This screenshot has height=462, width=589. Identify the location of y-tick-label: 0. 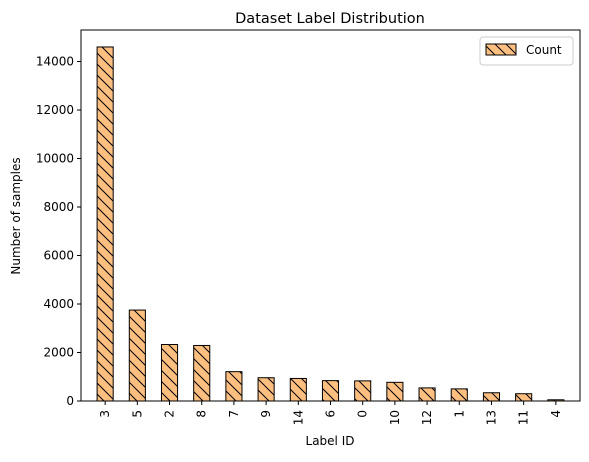
(70, 401).